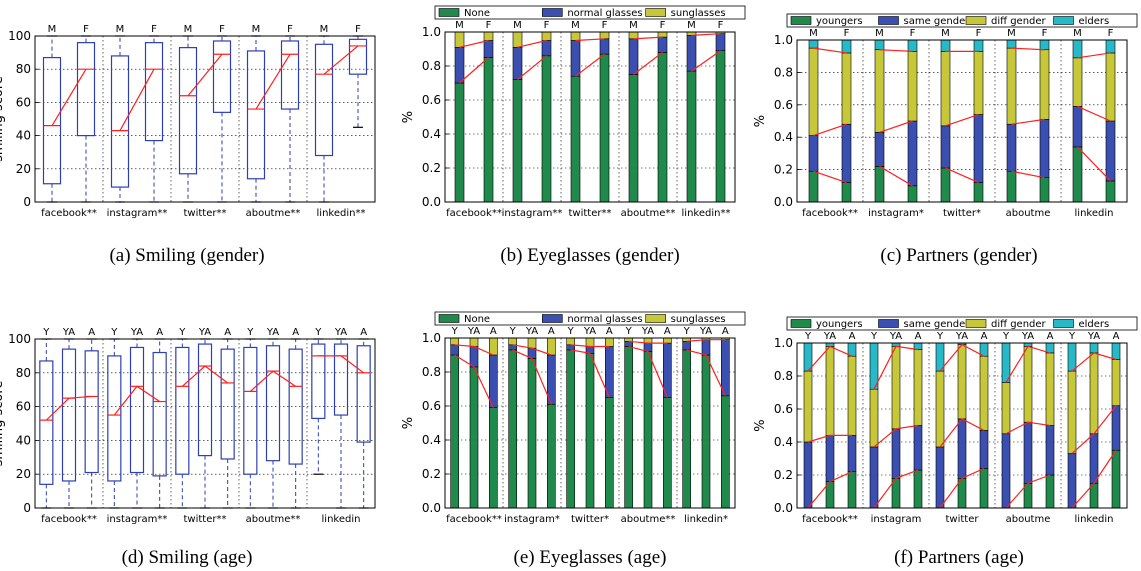 The image size is (1141, 571). What do you see at coordinates (590, 557) in the screenshot?
I see `caption-e: (e) Eyeglasses (age)` at bounding box center [590, 557].